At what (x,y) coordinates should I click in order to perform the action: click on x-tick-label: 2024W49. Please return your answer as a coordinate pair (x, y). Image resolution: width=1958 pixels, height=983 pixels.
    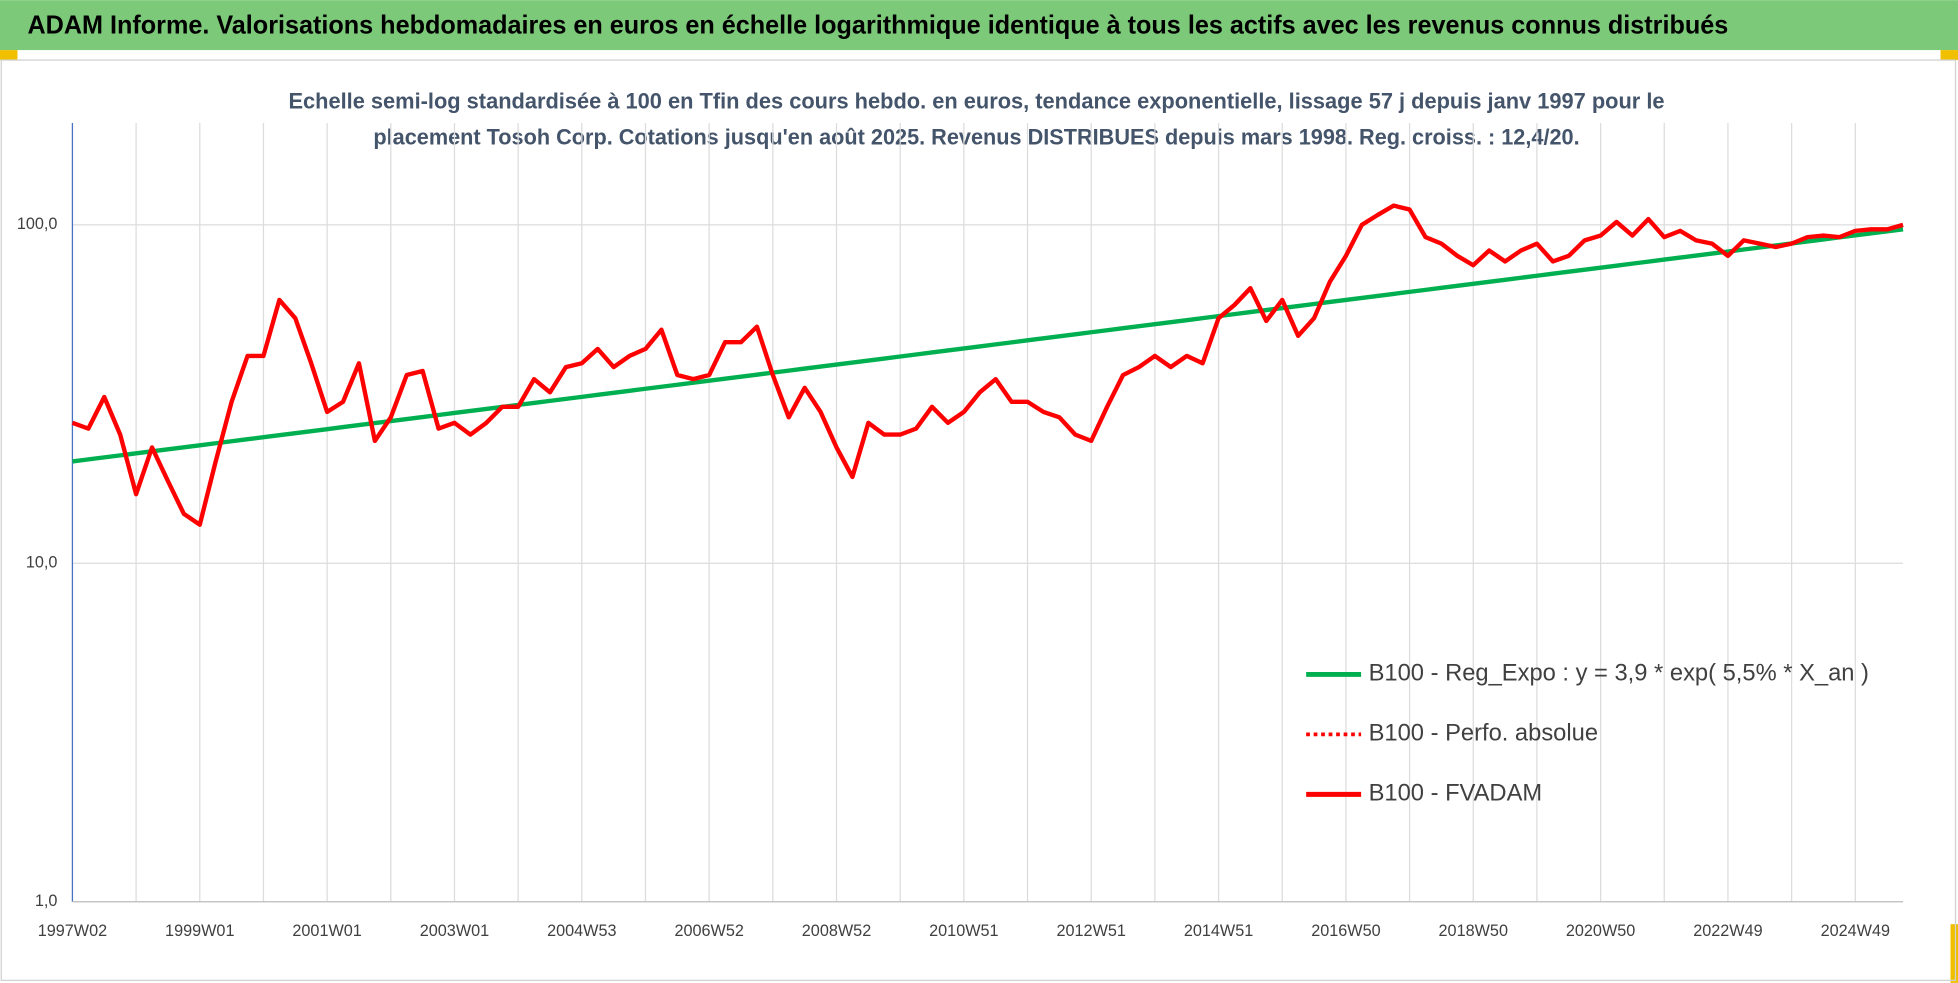
    Looking at the image, I should click on (1855, 931).